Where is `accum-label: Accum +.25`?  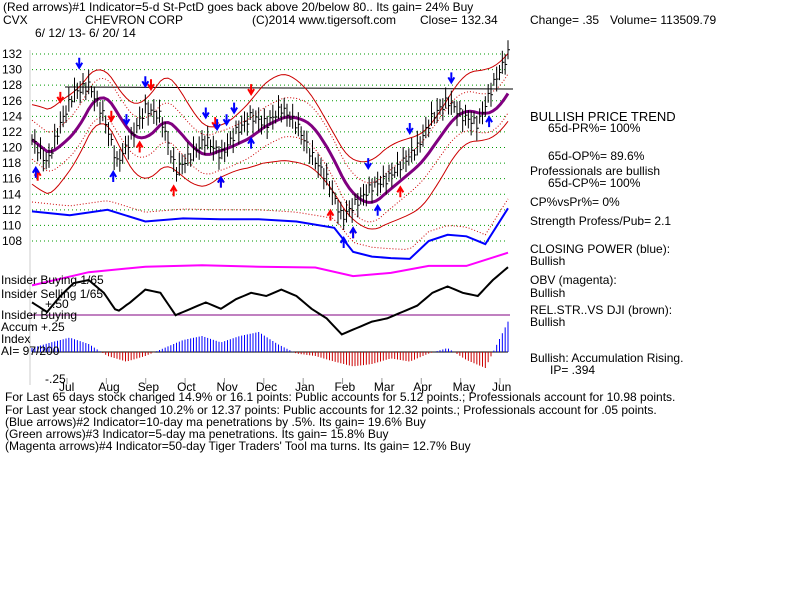
accum-label: Accum +.25 is located at coordinates (33, 327).